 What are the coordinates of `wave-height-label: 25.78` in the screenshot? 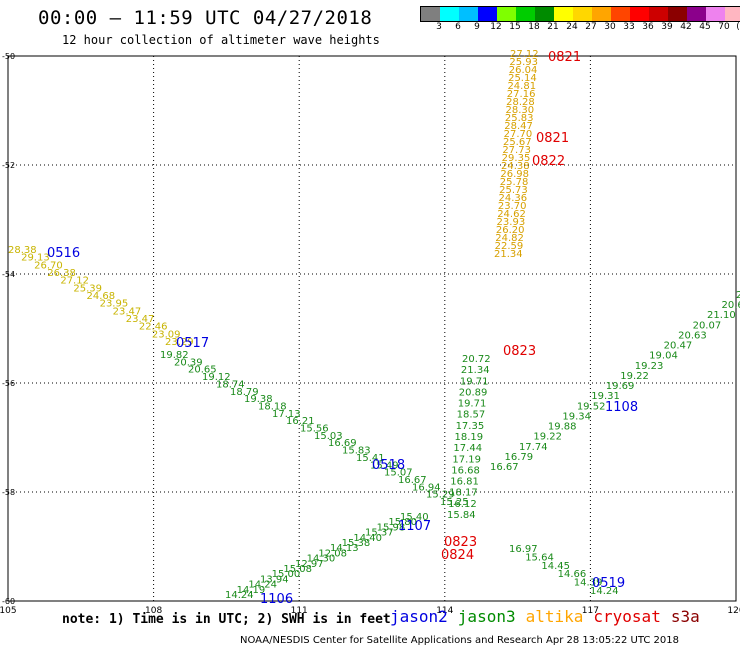 It's located at (514, 182).